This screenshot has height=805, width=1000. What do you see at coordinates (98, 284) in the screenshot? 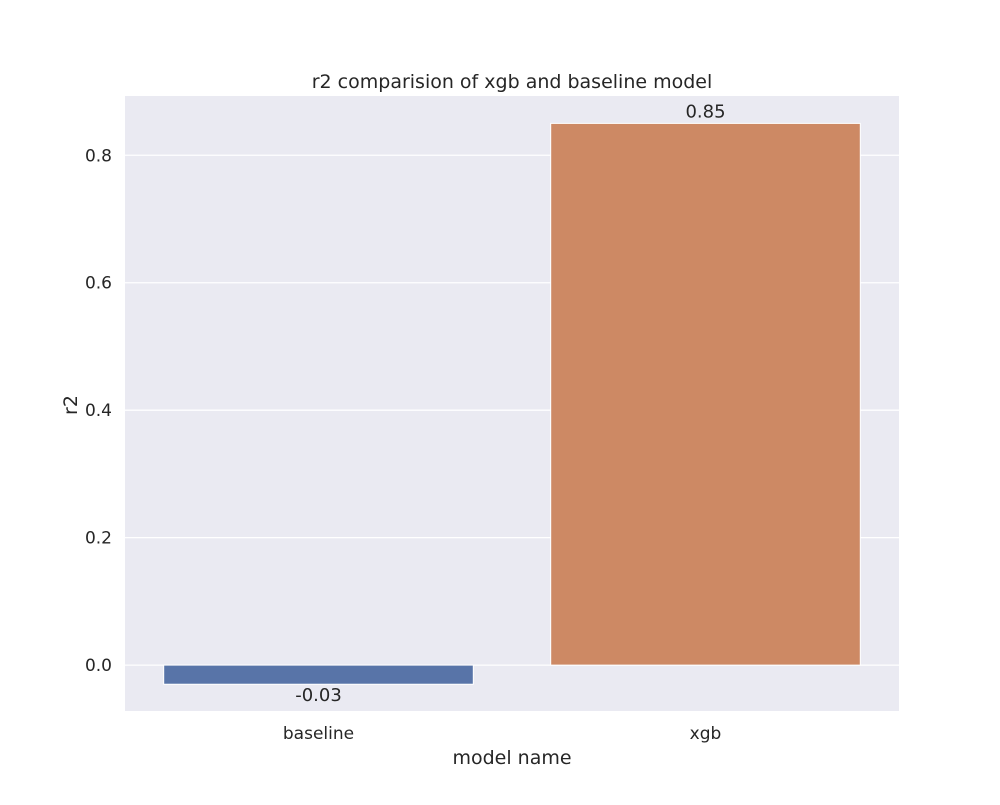
I see `y-tick-label: 0.6` at bounding box center [98, 284].